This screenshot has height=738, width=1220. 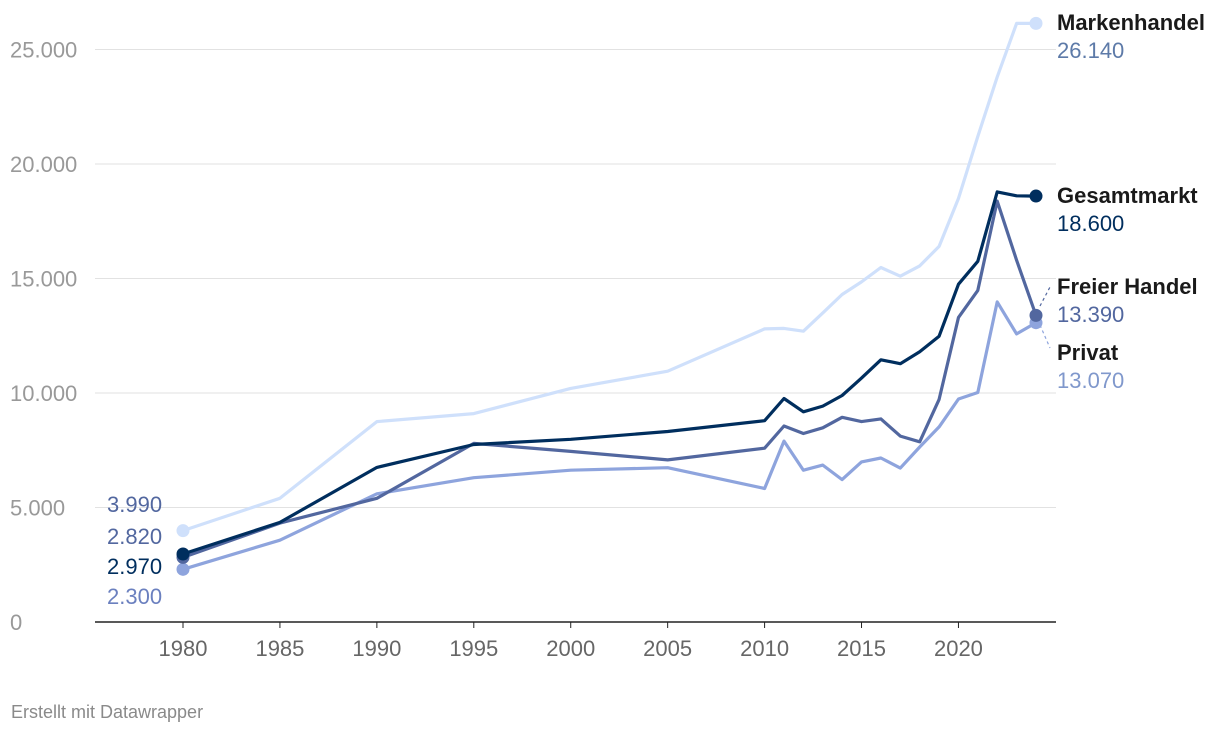 I want to click on x-tick-label: 1990, so click(x=376, y=648).